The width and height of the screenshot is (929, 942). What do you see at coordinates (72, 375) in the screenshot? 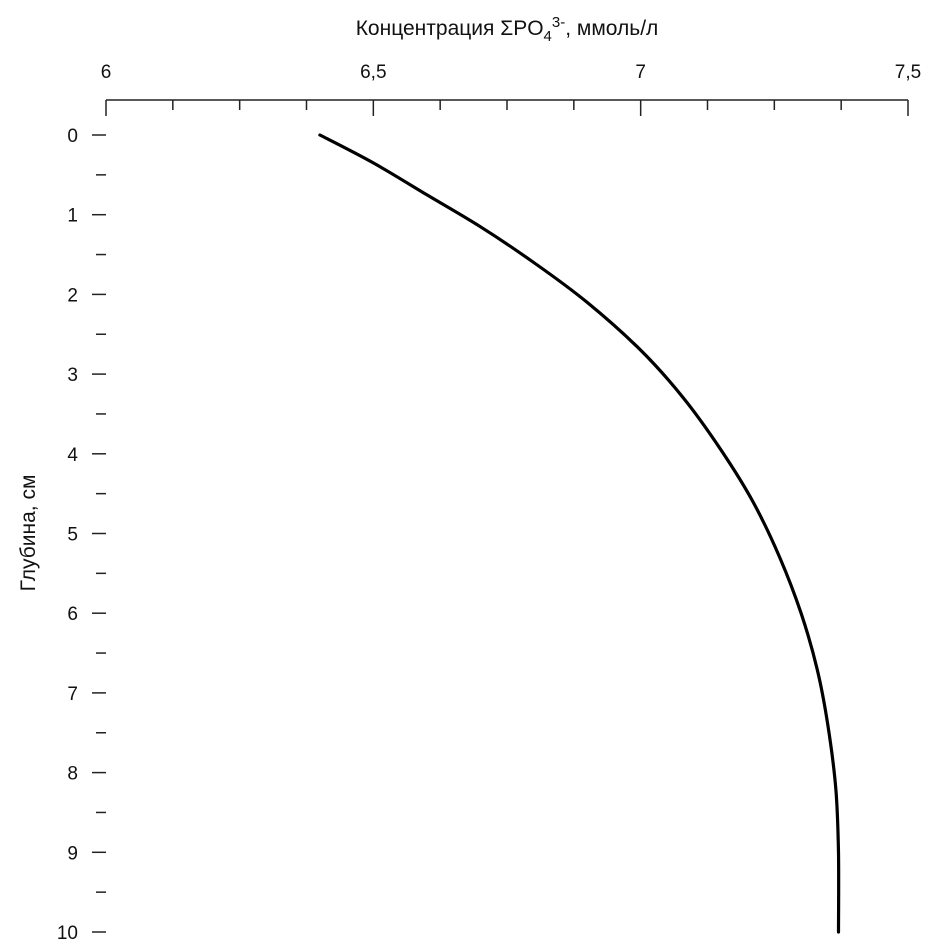
I see `y-tick-label: 3` at bounding box center [72, 375].